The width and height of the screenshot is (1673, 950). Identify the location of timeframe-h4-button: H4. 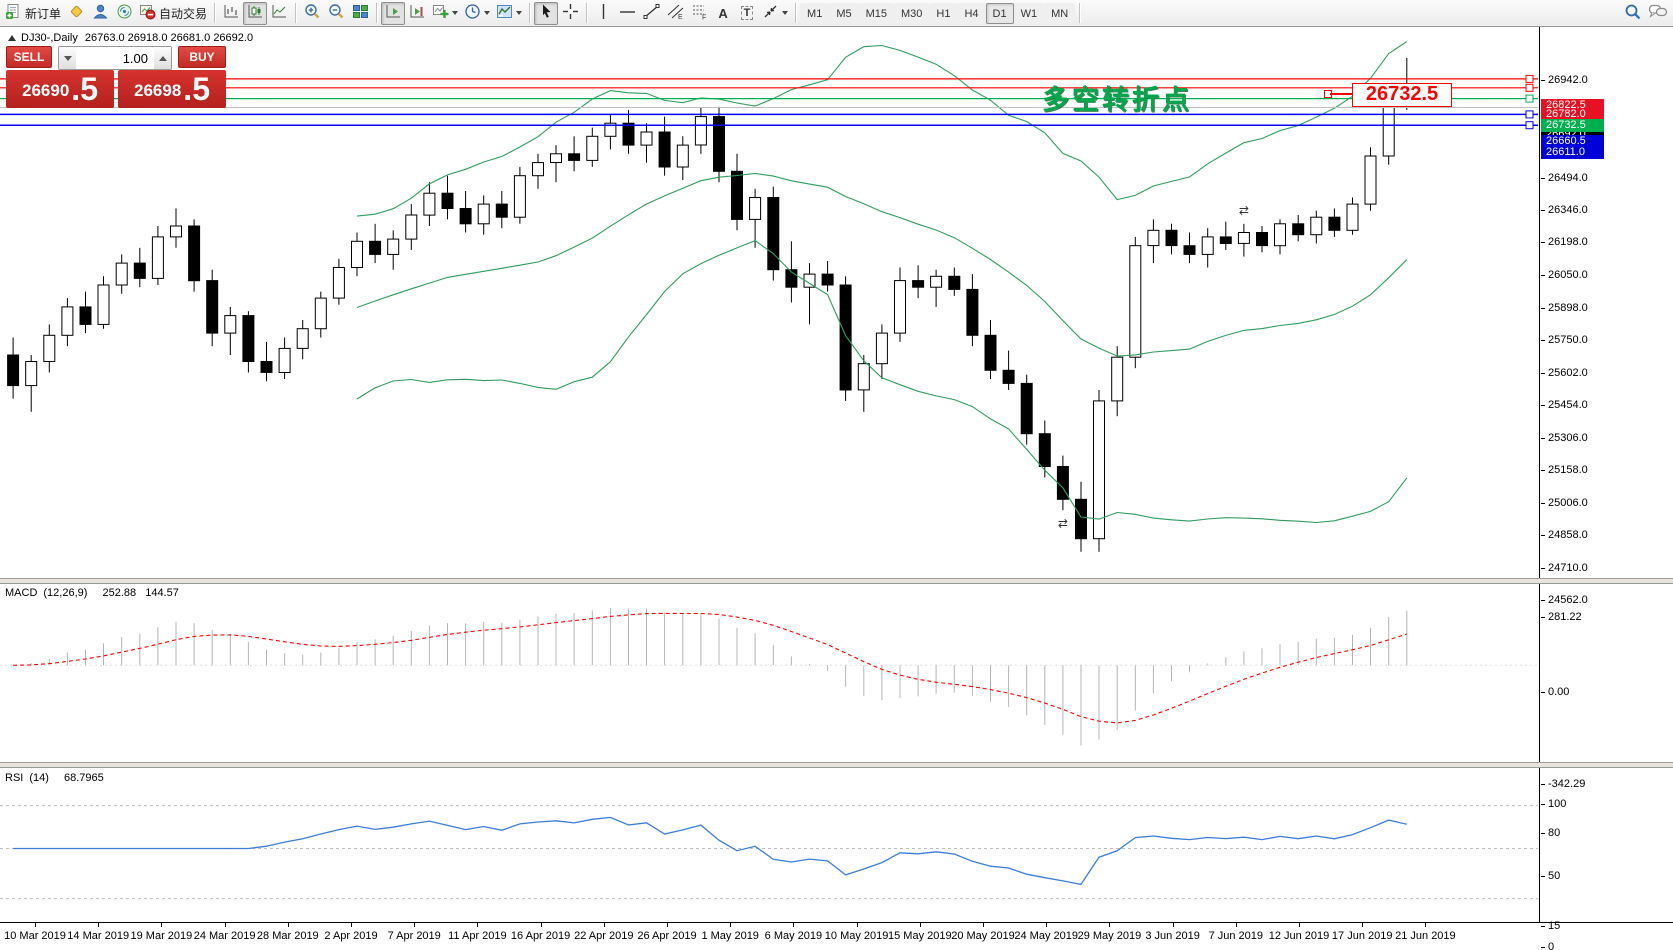
(971, 13).